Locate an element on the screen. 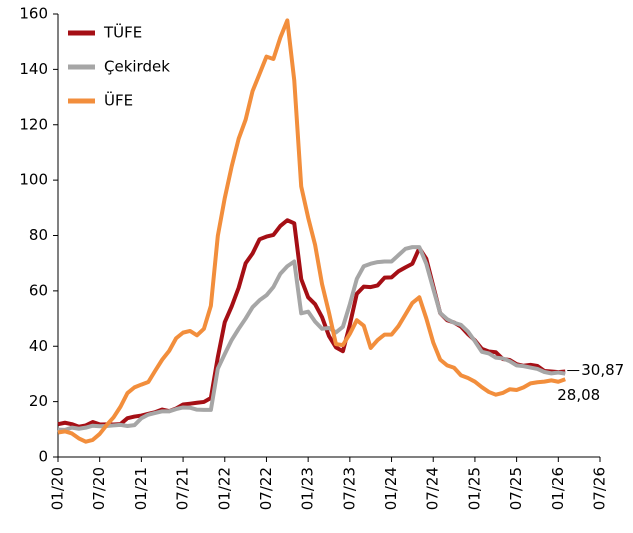 Image resolution: width=633 pixels, height=533 pixels. legend-label: TÜFE is located at coordinates (122, 32).